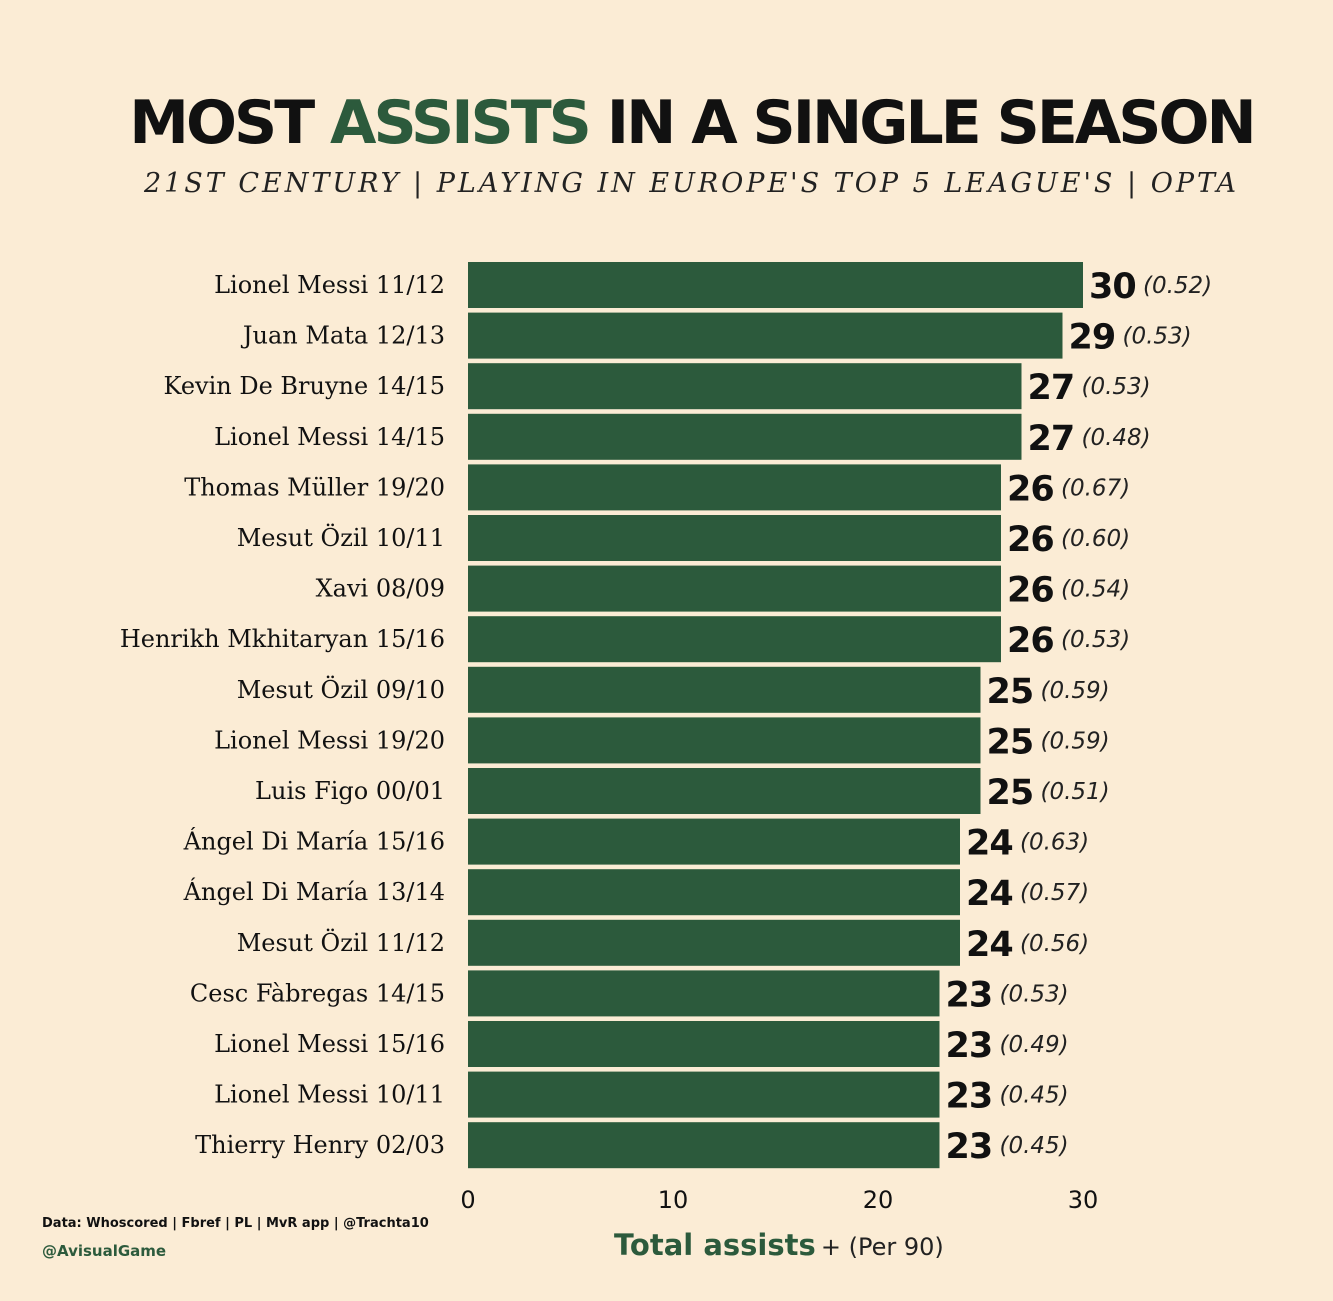 This screenshot has height=1301, width=1333. I want to click on x-tick-label: 0, so click(467, 1200).